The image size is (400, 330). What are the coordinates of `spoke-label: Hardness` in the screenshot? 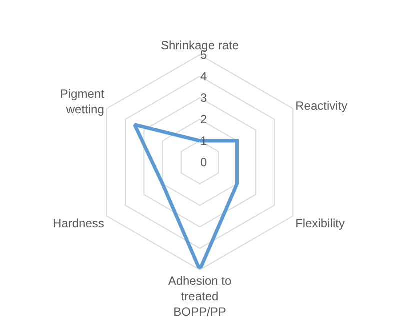 It's located at (78, 223).